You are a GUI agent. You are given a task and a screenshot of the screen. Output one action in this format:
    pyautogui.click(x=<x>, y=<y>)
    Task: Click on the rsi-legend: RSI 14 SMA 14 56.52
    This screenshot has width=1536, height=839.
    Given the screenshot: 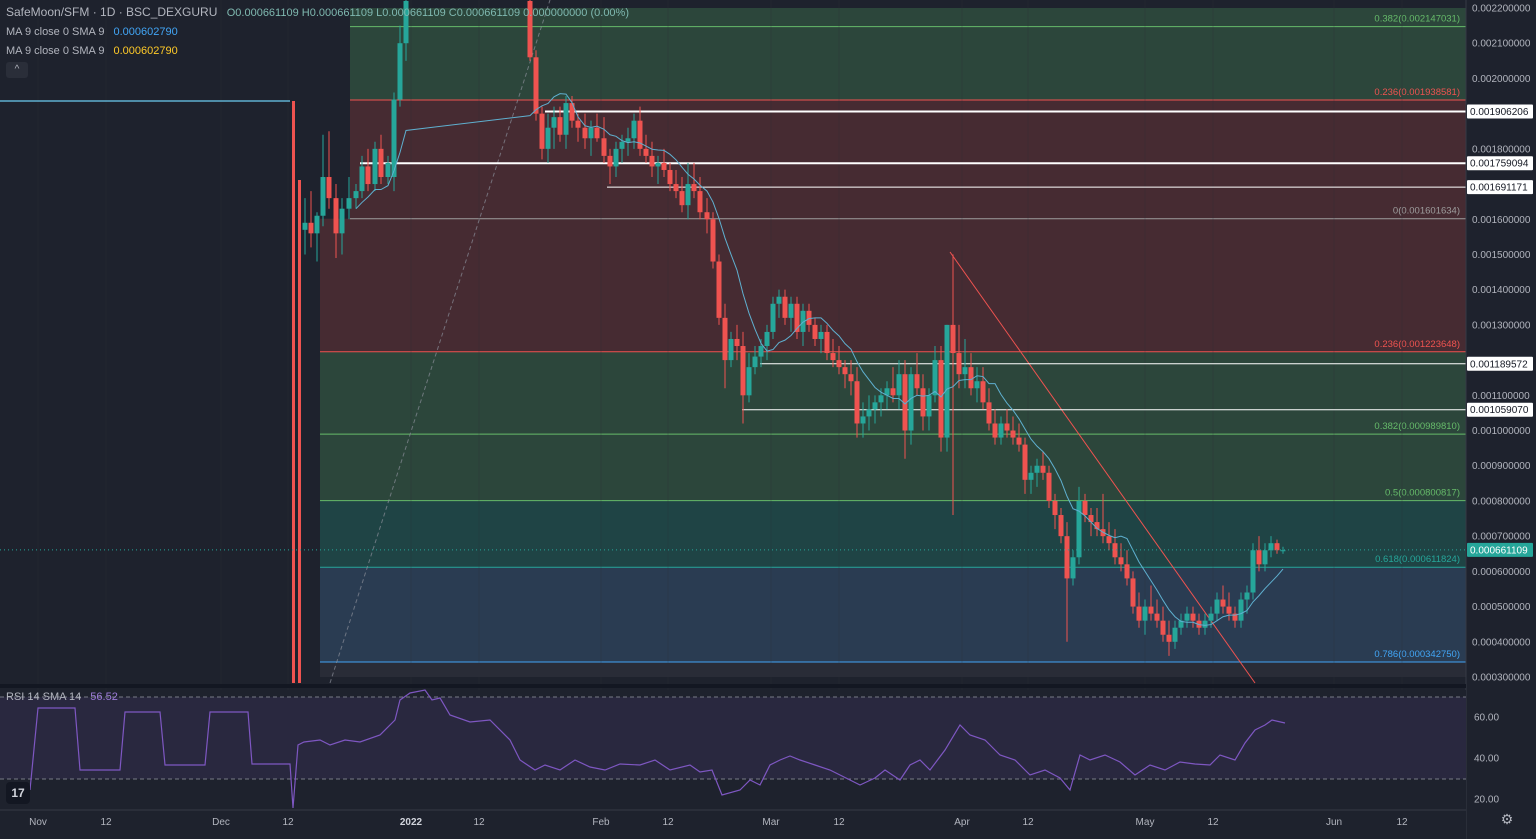 What is the action you would take?
    pyautogui.click(x=62, y=697)
    